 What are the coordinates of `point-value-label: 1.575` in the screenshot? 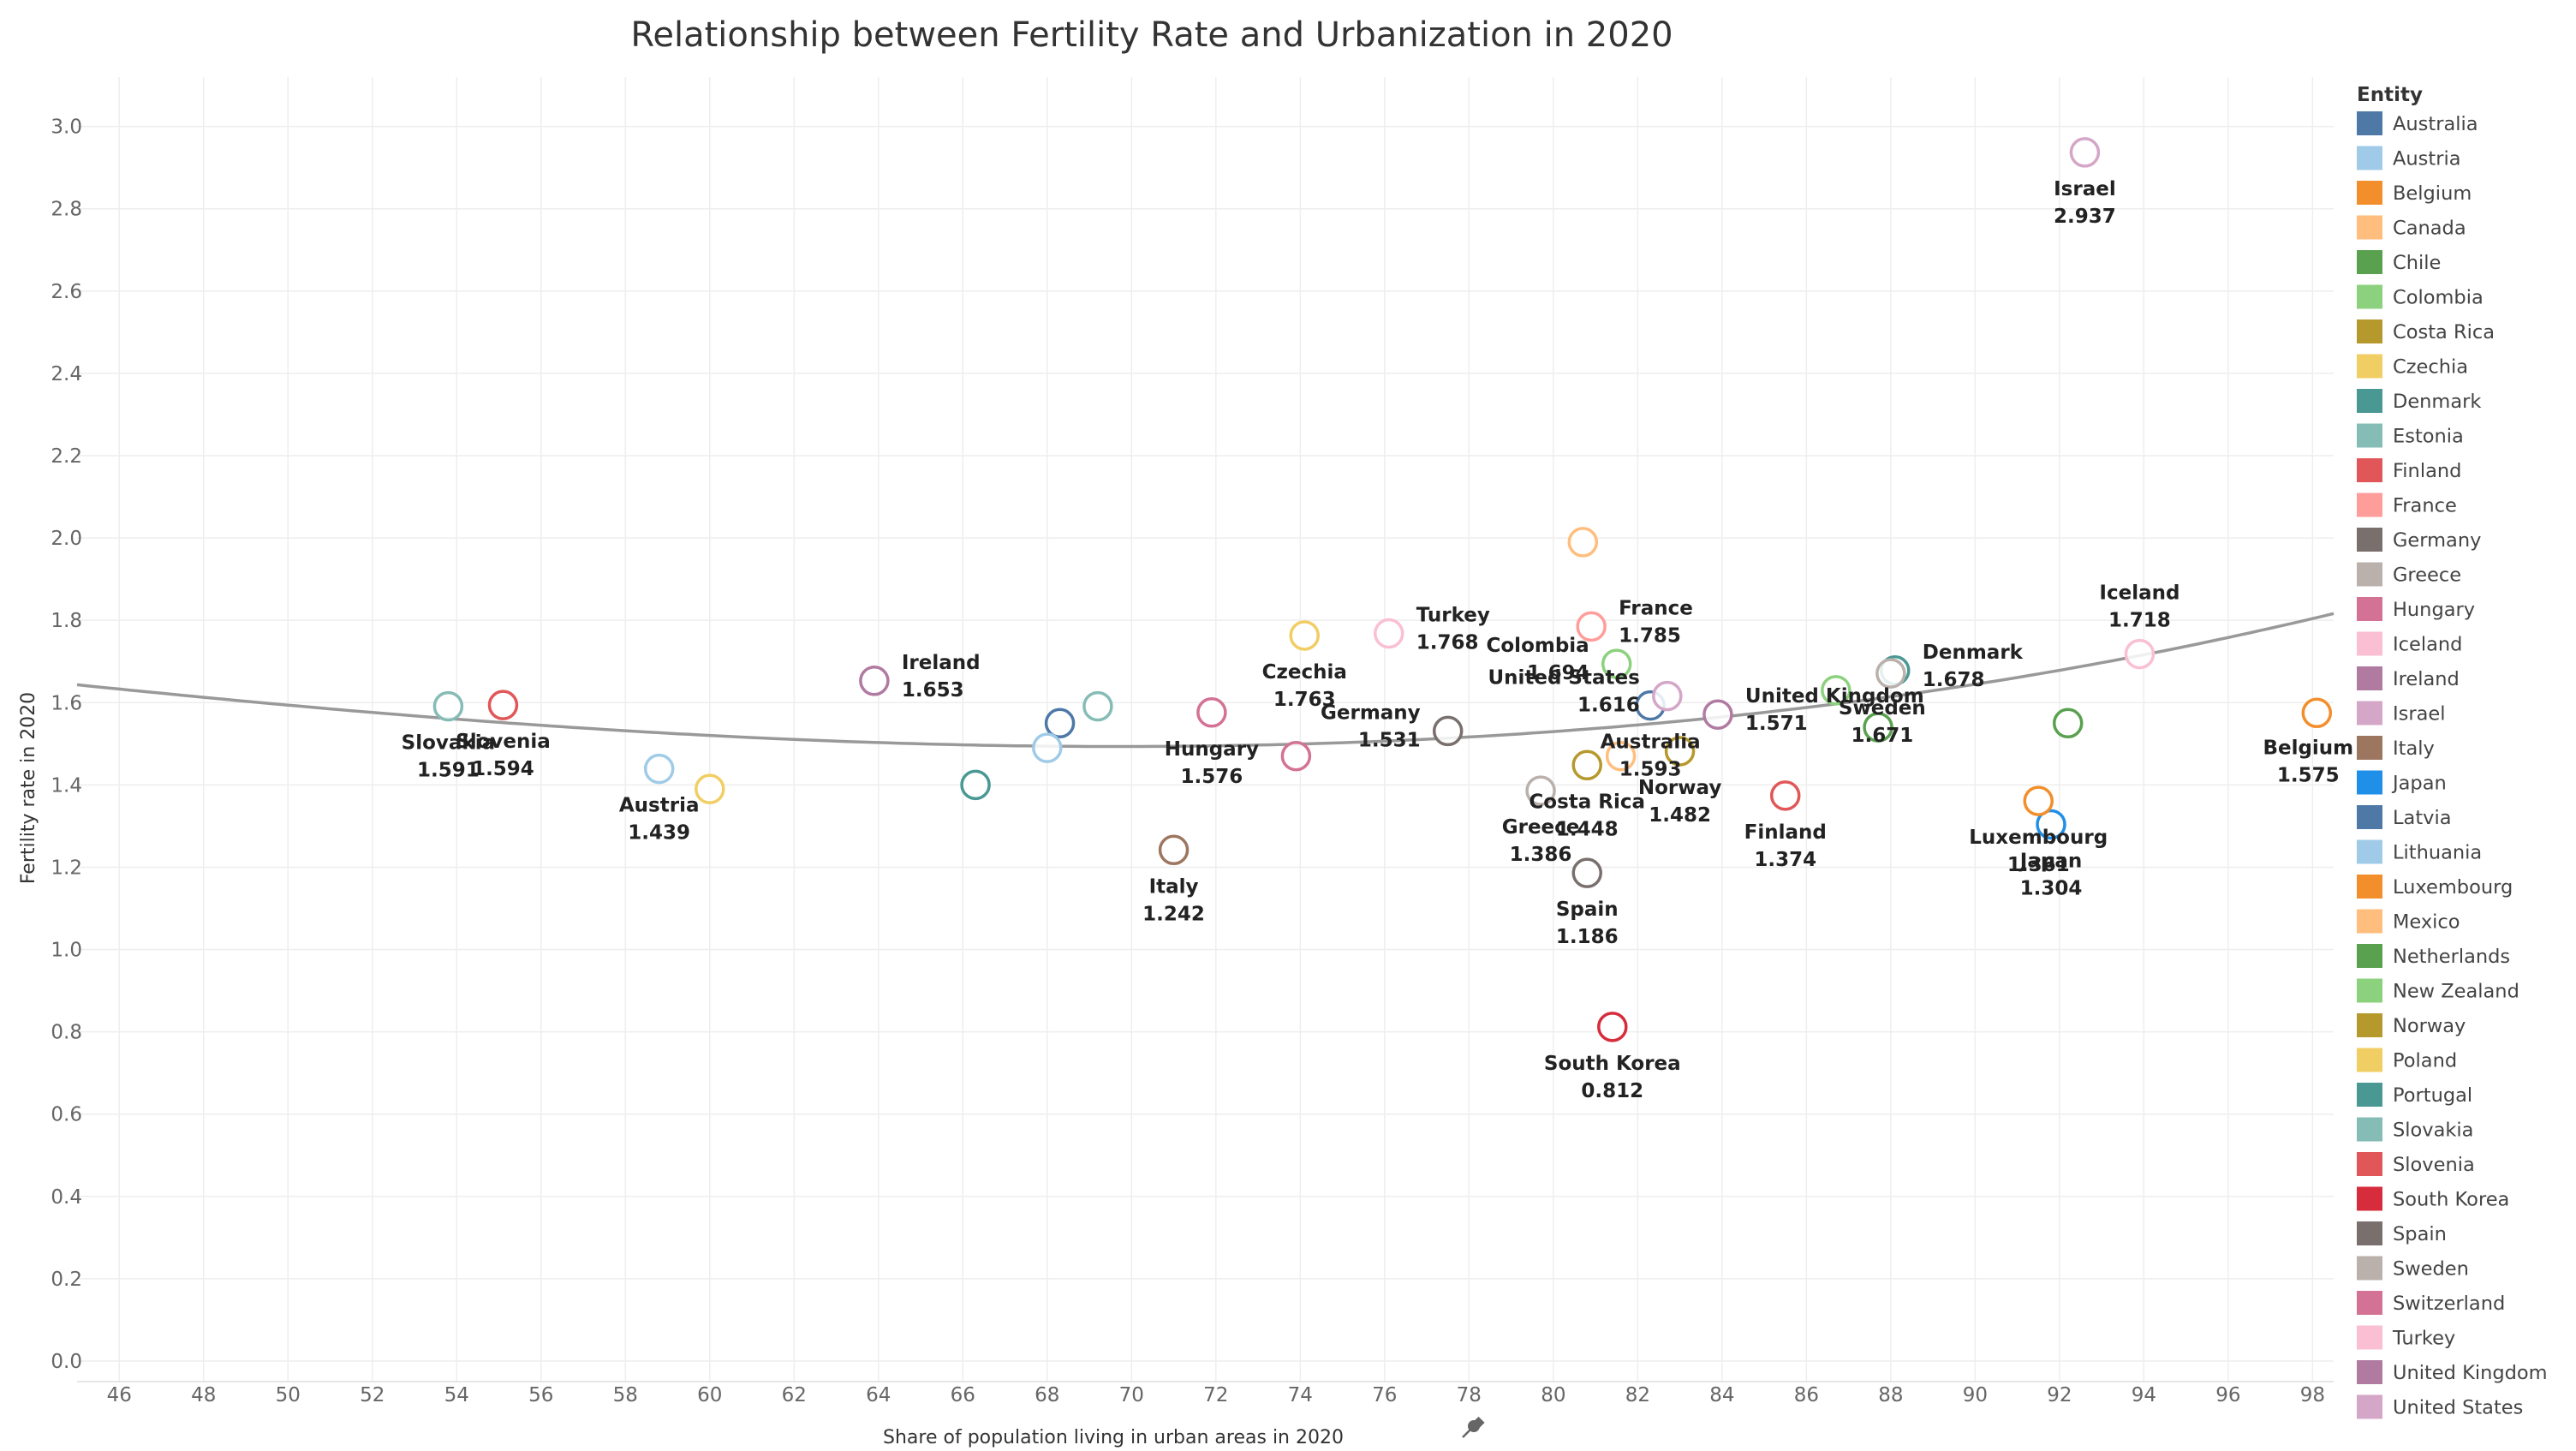 It's located at (2308, 775).